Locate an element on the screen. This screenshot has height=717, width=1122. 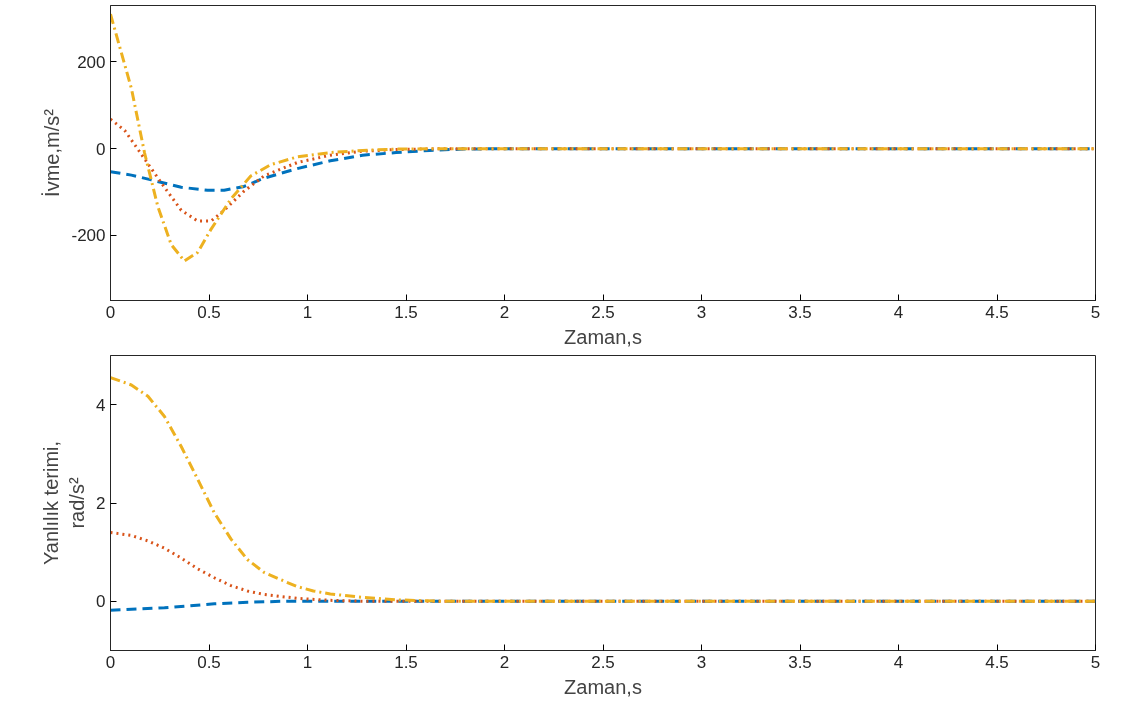
y-axis-title: Yanlılık terimi, rad/s² is located at coordinates (64, 503).